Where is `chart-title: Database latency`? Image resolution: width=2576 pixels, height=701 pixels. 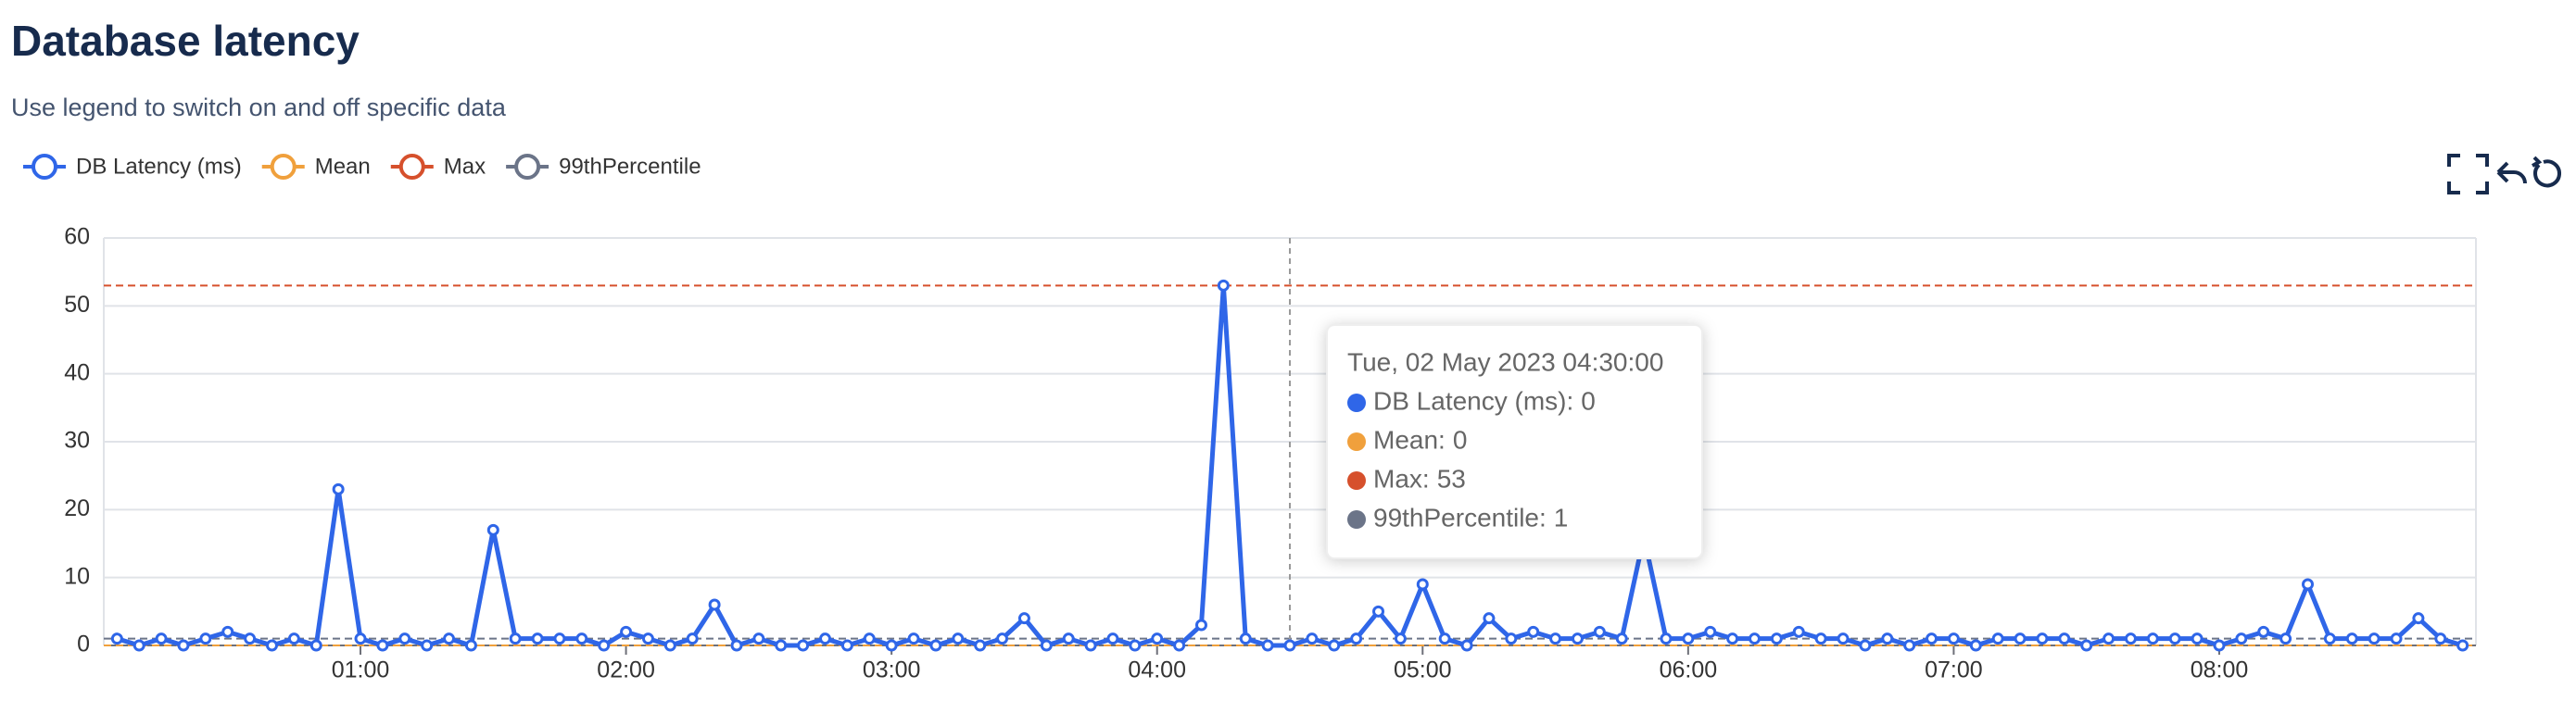 chart-title: Database latency is located at coordinates (186, 41).